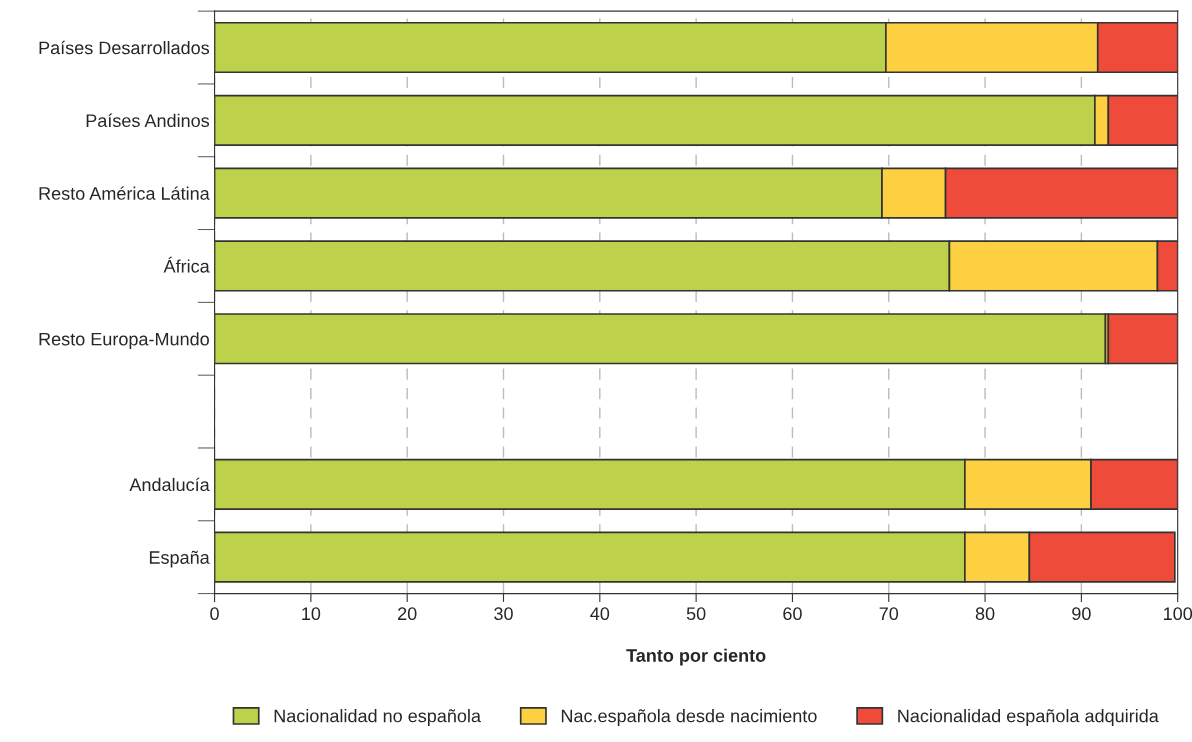 The height and width of the screenshot is (742, 1192). Describe the element at coordinates (169, 484) in the screenshot. I see `y-tick-label: Andalucía` at that location.